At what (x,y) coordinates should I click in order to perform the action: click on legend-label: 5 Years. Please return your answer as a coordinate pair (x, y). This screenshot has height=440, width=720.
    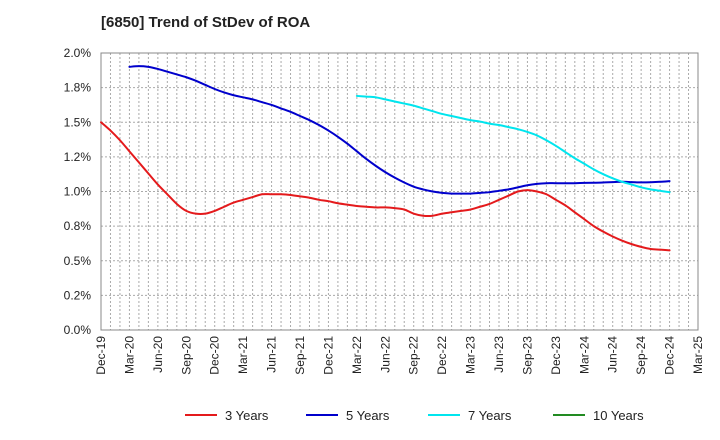
    Looking at the image, I should click on (368, 415).